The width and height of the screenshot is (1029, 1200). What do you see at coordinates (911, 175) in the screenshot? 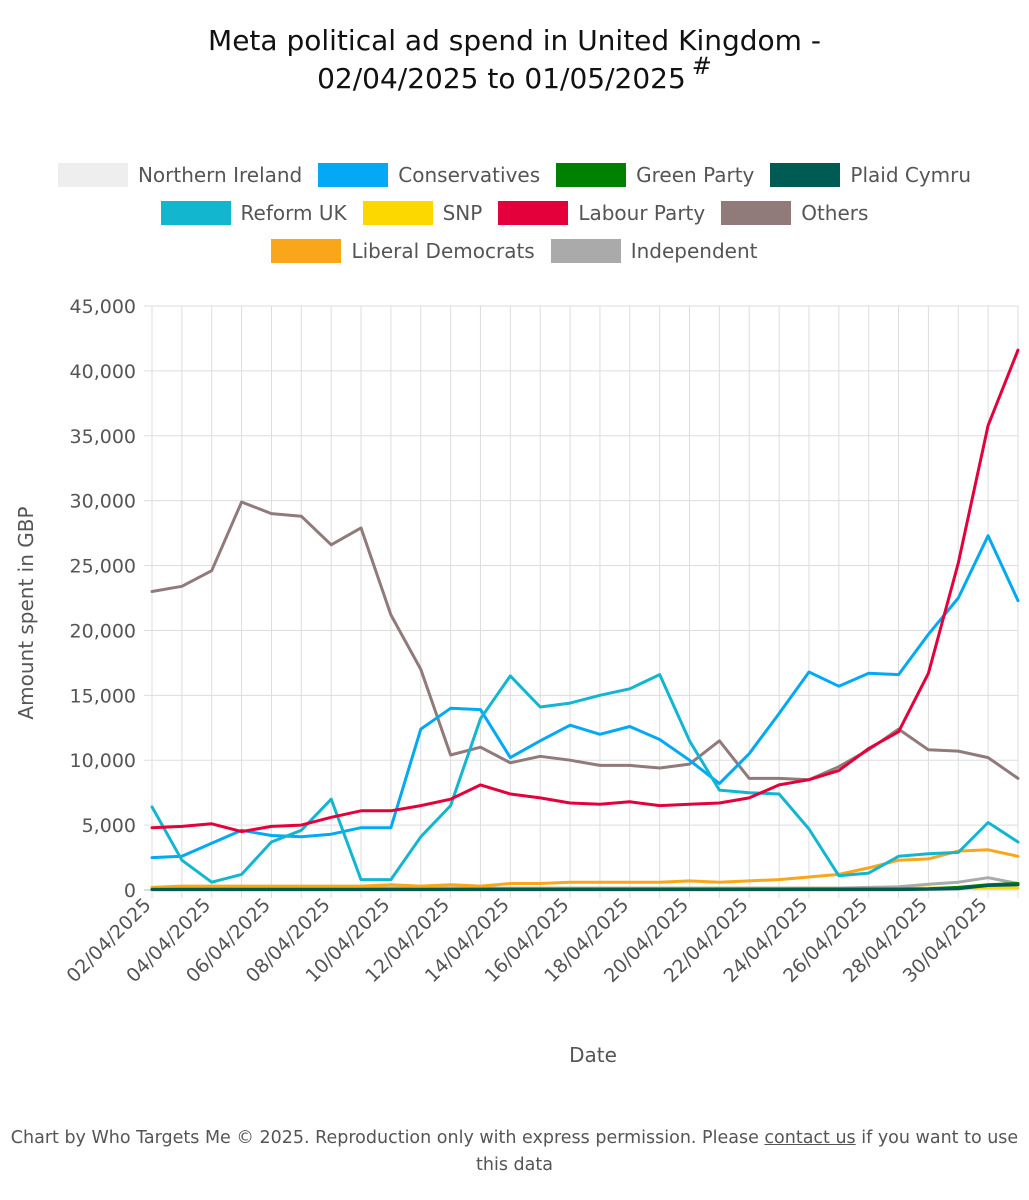
I see `legend-label: Plaid Cymru` at bounding box center [911, 175].